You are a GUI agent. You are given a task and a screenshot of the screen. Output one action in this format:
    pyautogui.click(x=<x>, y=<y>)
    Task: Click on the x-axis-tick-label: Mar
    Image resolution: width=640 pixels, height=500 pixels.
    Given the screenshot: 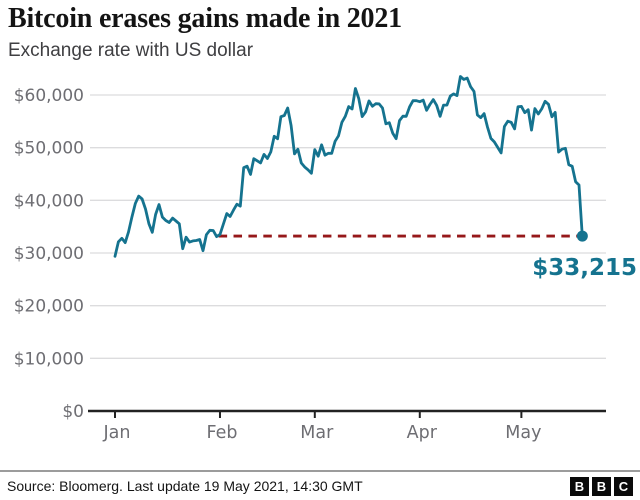 What is the action you would take?
    pyautogui.click(x=317, y=433)
    